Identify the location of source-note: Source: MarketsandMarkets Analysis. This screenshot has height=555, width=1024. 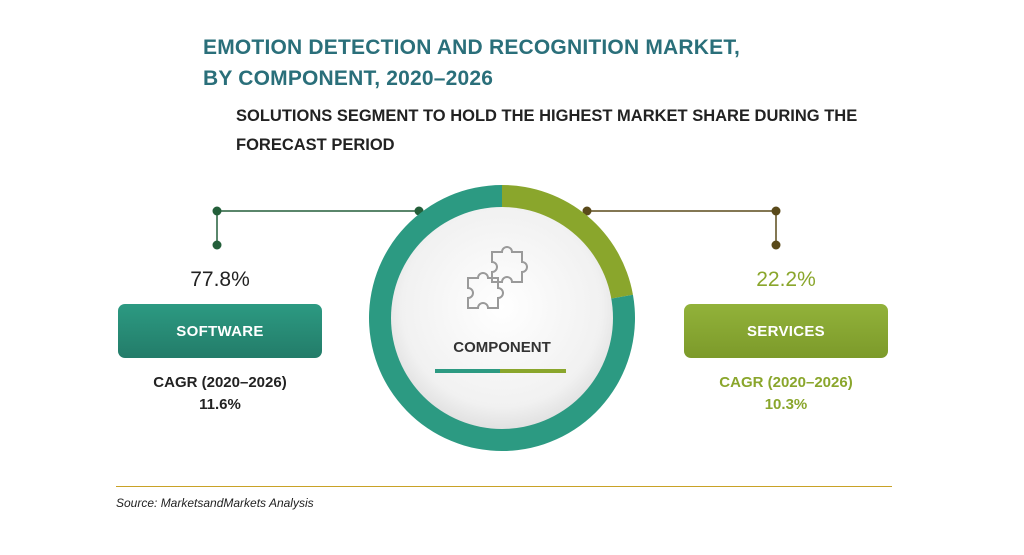
(215, 503).